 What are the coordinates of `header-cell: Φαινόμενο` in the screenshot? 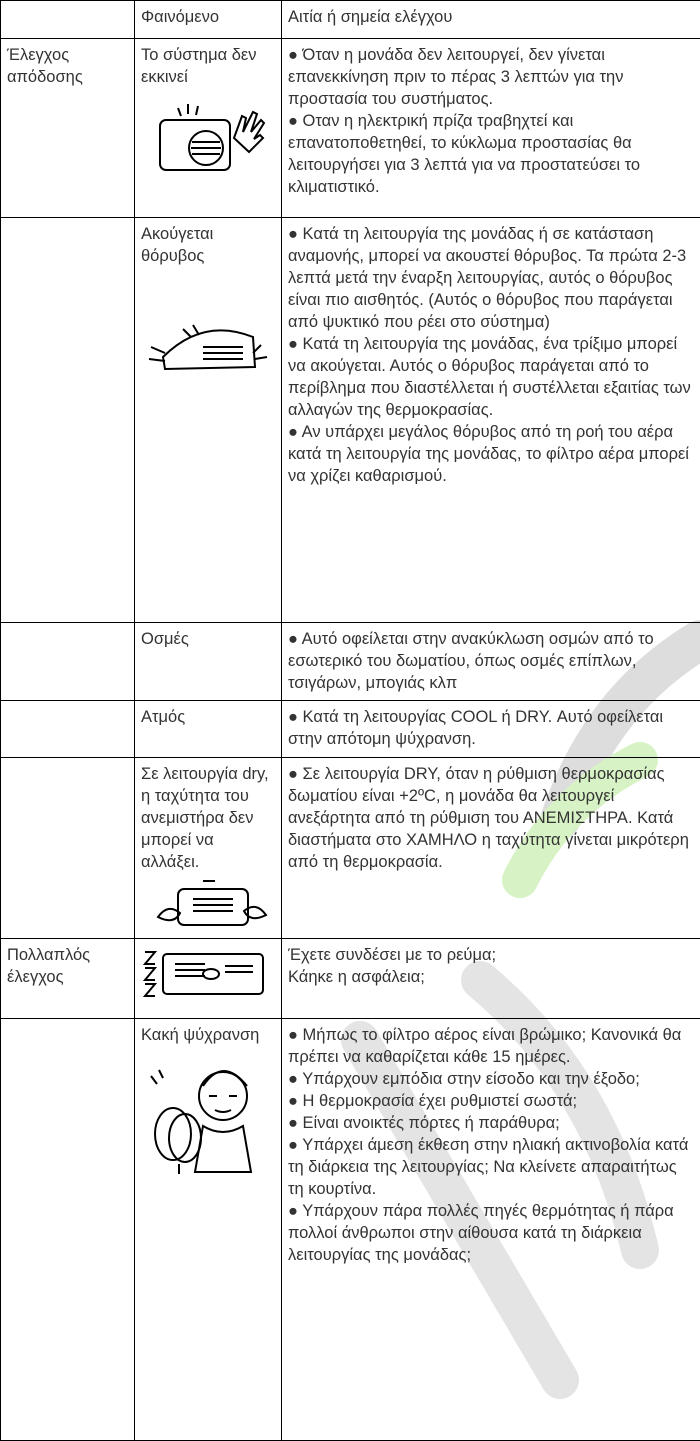 It's located at (208, 20).